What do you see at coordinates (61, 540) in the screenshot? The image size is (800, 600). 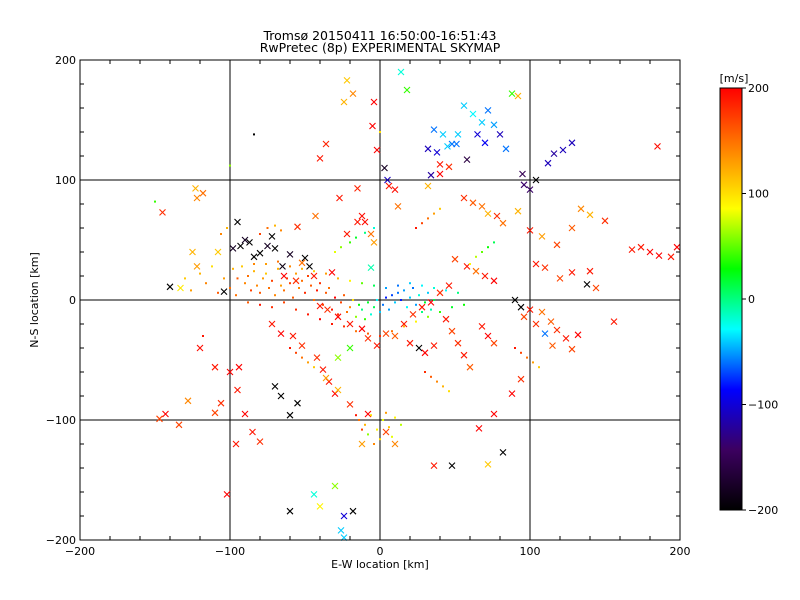 I see `y-tick-label: −200` at bounding box center [61, 540].